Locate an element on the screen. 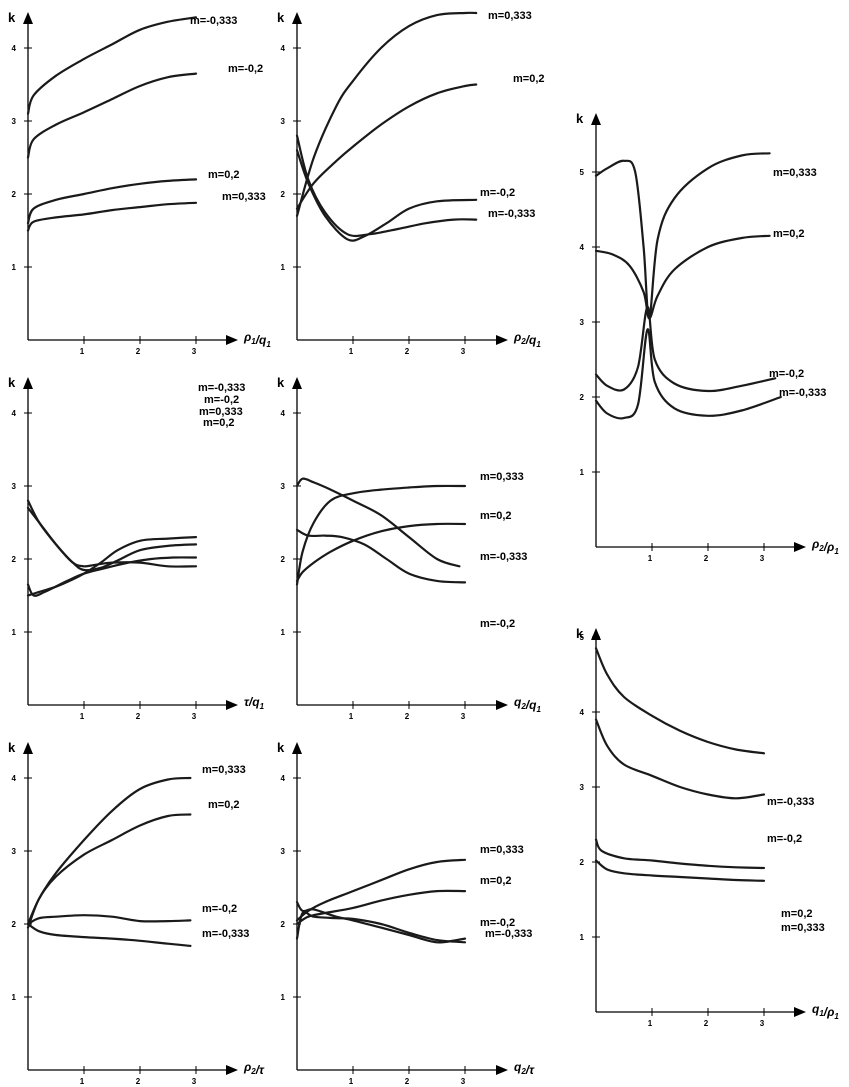 The image size is (849, 1087). x-axis-label: ρ2/τ is located at coordinates (254, 1068).